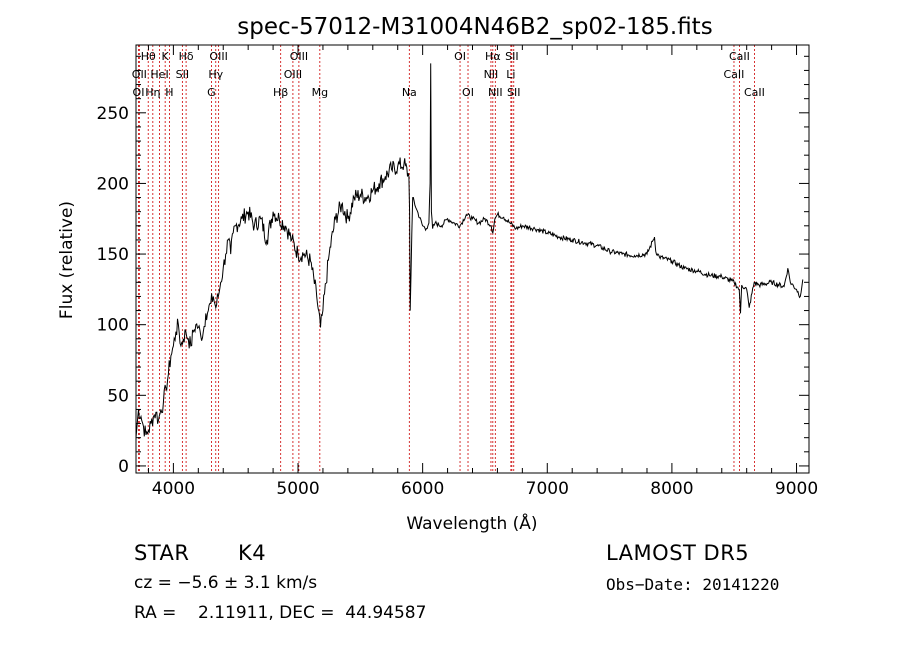  I want to click on redshift-readout: cz = −5.6 ± 3.1 km/s, so click(226, 583).